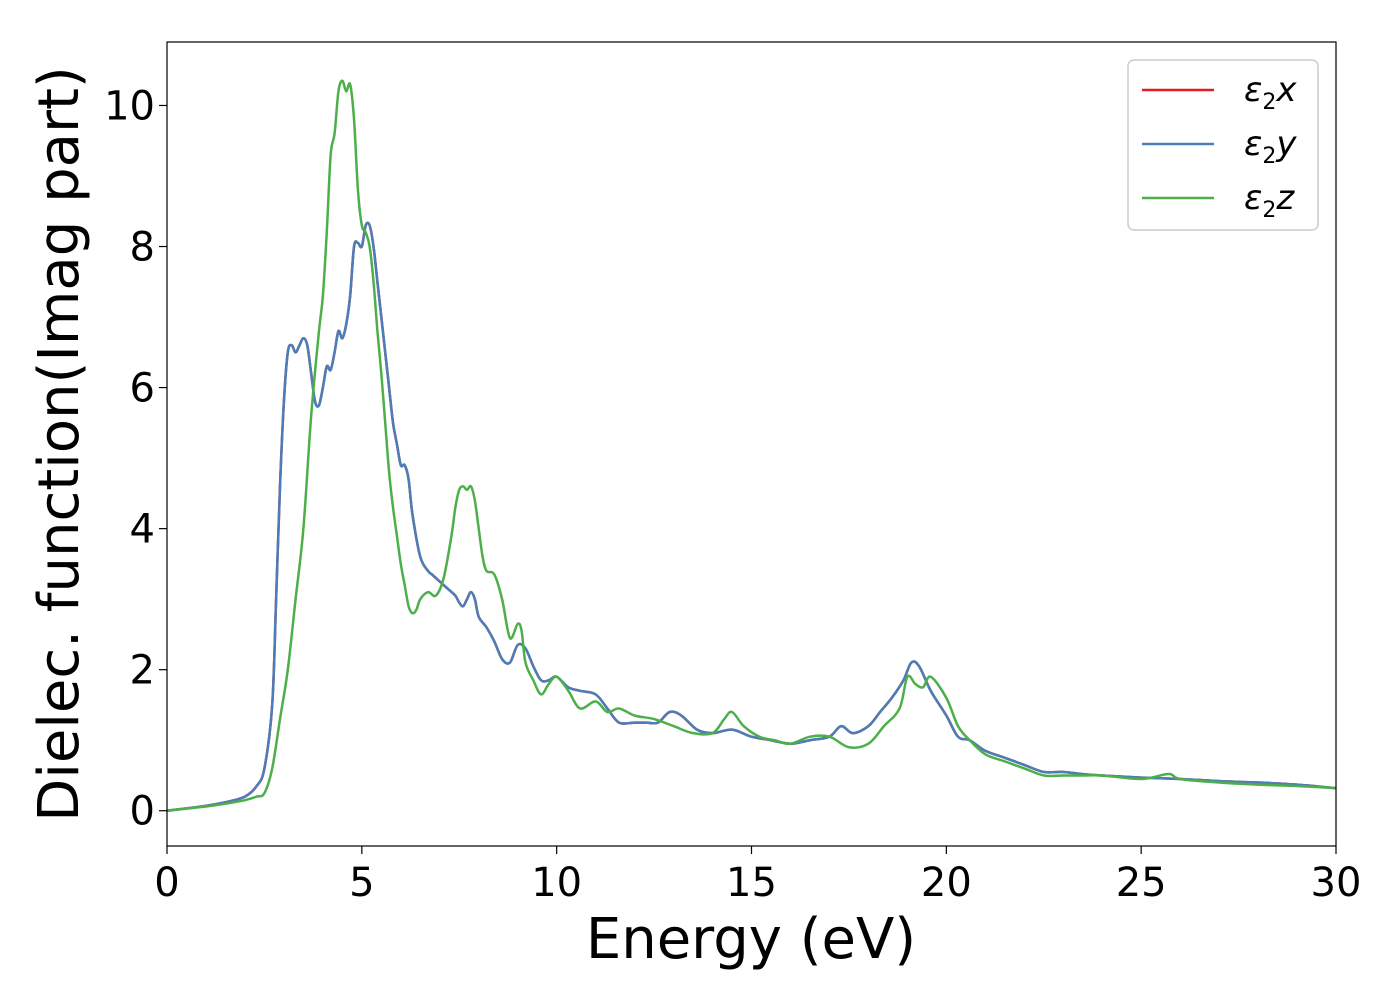 The height and width of the screenshot is (1000, 1400). Describe the element at coordinates (946, 883) in the screenshot. I see `x-tick-label: 20` at that location.